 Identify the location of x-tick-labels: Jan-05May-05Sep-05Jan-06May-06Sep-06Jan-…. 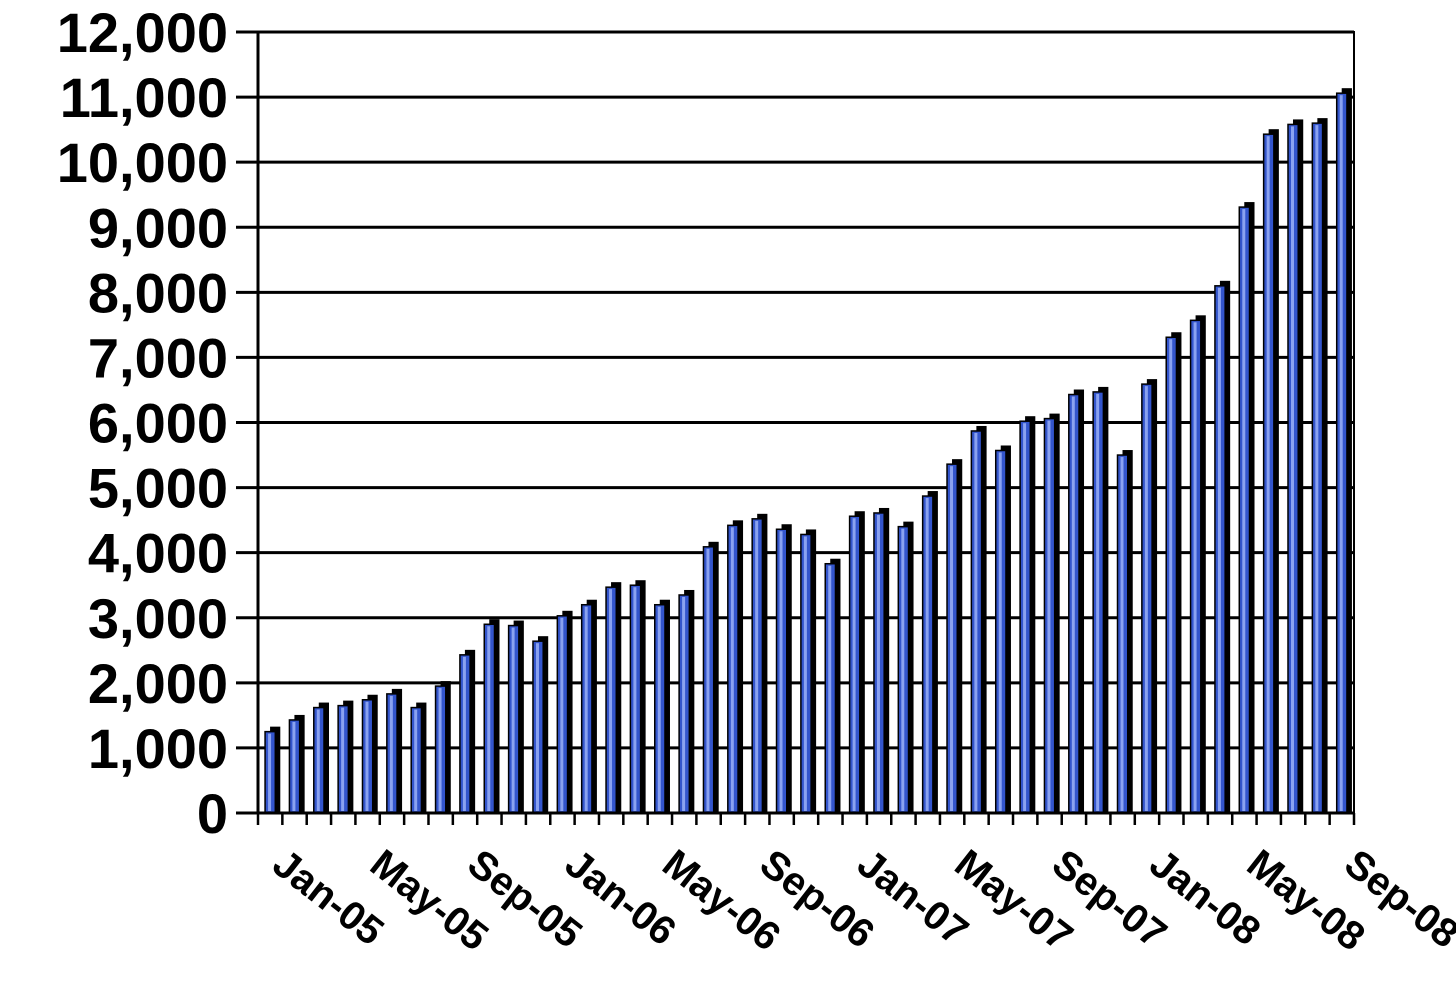
(860, 900).